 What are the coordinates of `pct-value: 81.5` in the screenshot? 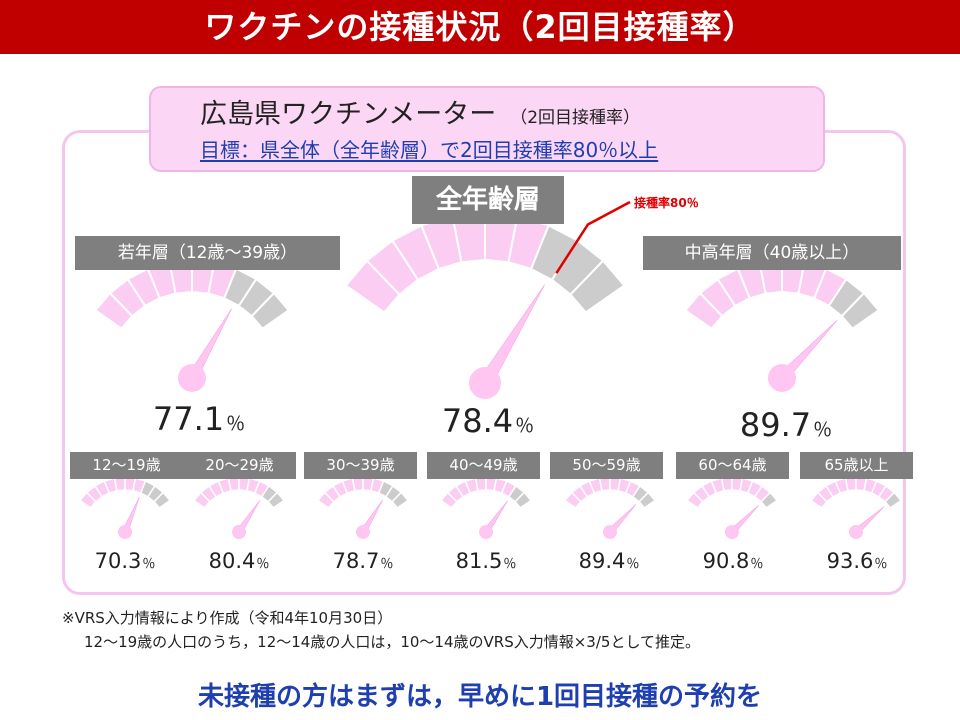 It's located at (479, 561).